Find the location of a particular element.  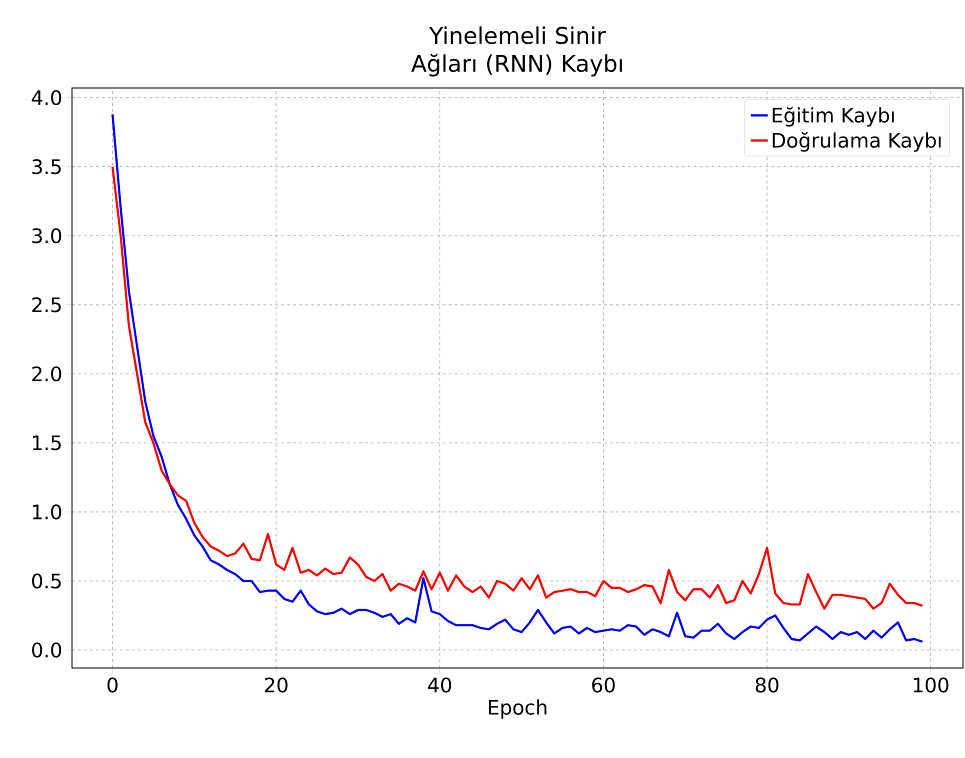

y-tick-label: 1.5 is located at coordinates (46, 442).